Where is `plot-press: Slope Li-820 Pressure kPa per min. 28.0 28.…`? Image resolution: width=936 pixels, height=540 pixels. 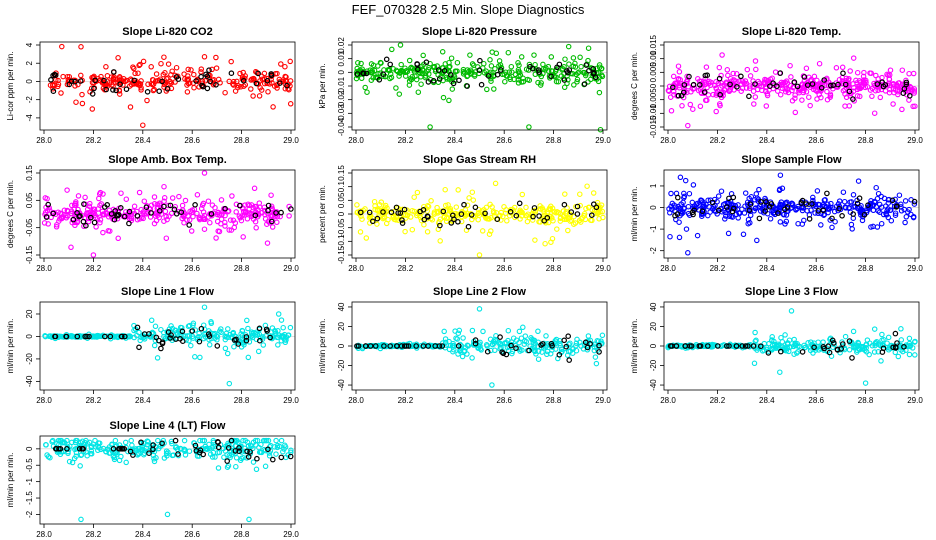 plot-press: Slope Li-820 Pressure kPa per min. 28.0 28.… is located at coordinates (464, 85).